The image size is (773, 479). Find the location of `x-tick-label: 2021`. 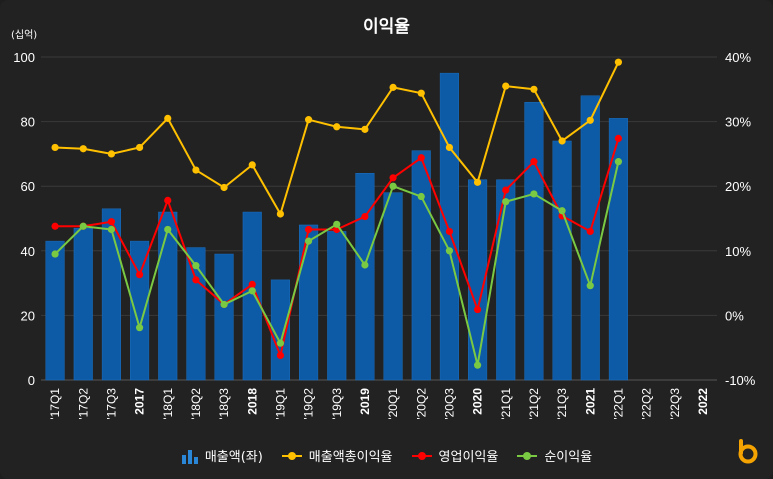

x-tick-label: 2021 is located at coordinates (590, 401).